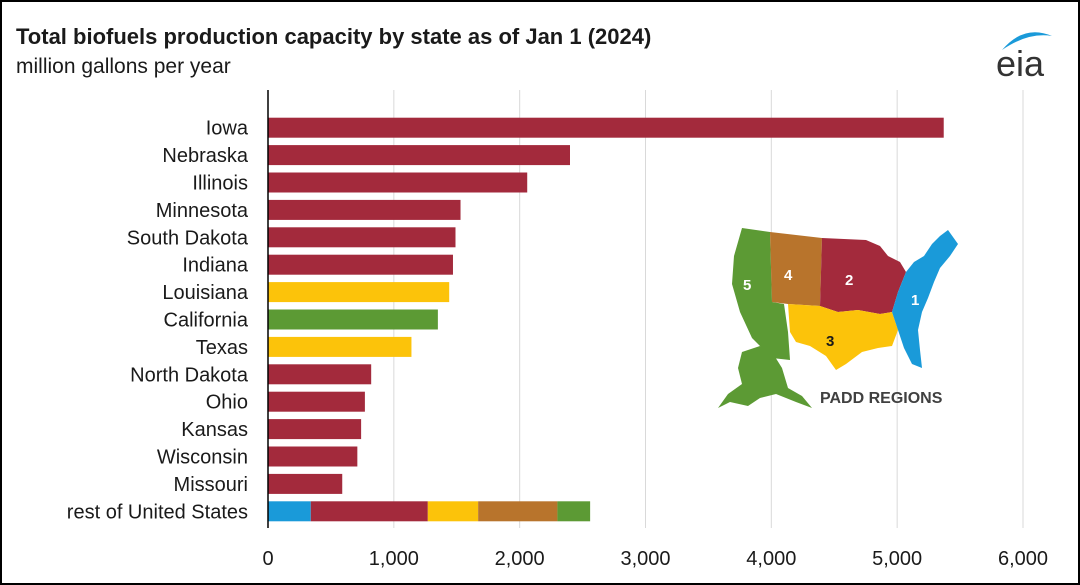 This screenshot has width=1080, height=585. Describe the element at coordinates (316, 401) in the screenshot. I see `bar-ohio` at that location.